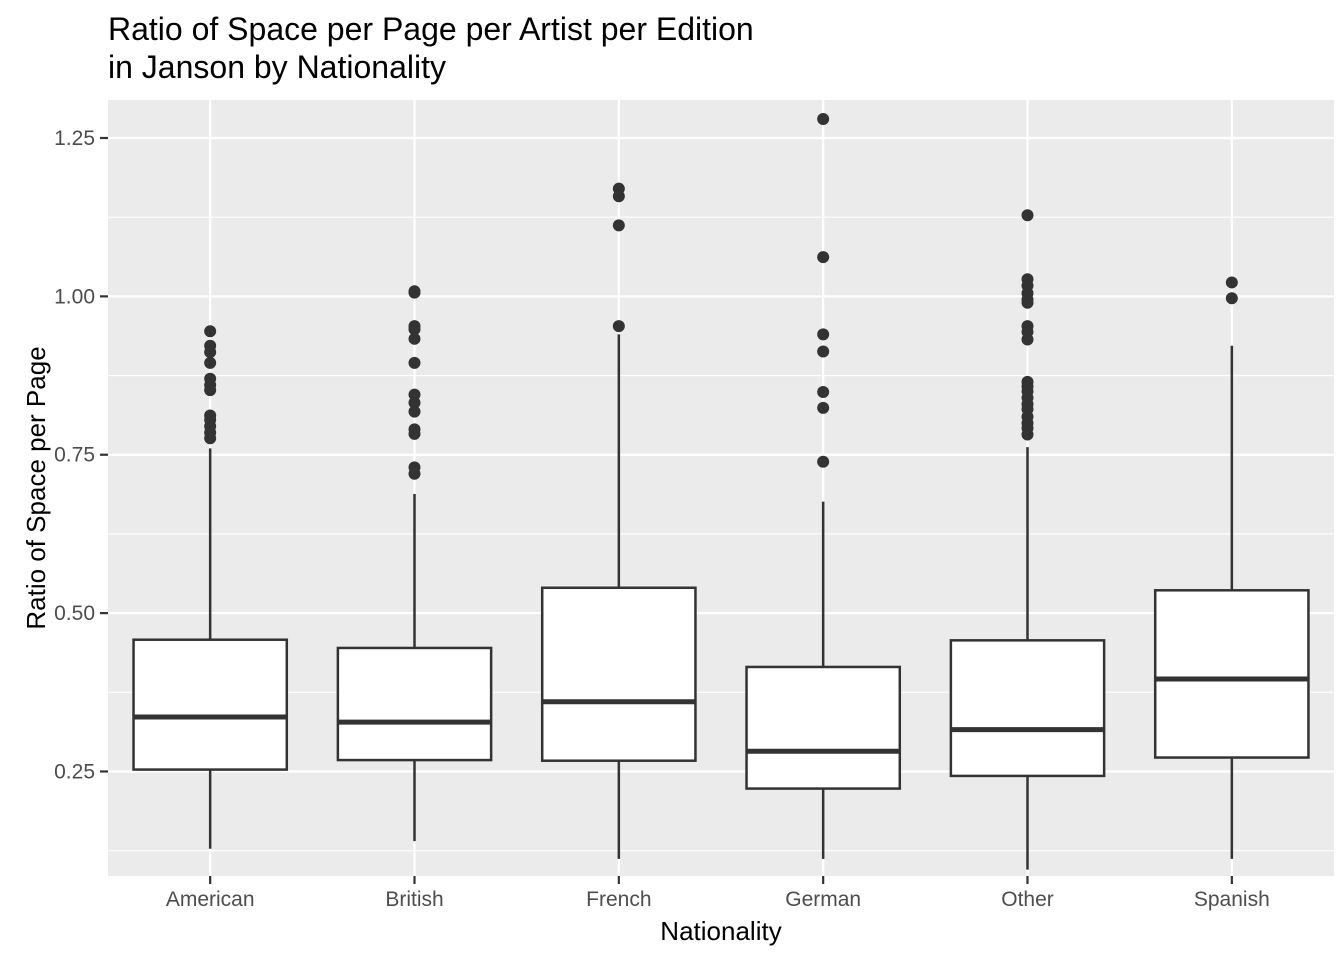 Image resolution: width=1344 pixels, height=960 pixels. Describe the element at coordinates (414, 563) in the screenshot. I see `box-british` at that location.